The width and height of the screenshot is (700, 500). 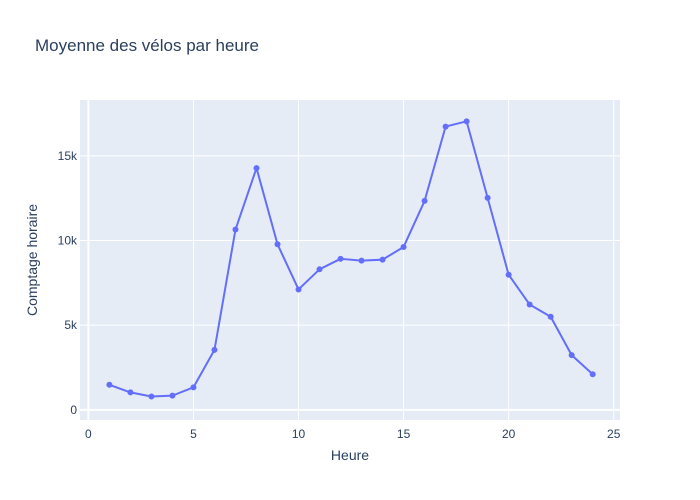 What do you see at coordinates (32, 260) in the screenshot?
I see `y-axis-title: Comptage horaire` at bounding box center [32, 260].